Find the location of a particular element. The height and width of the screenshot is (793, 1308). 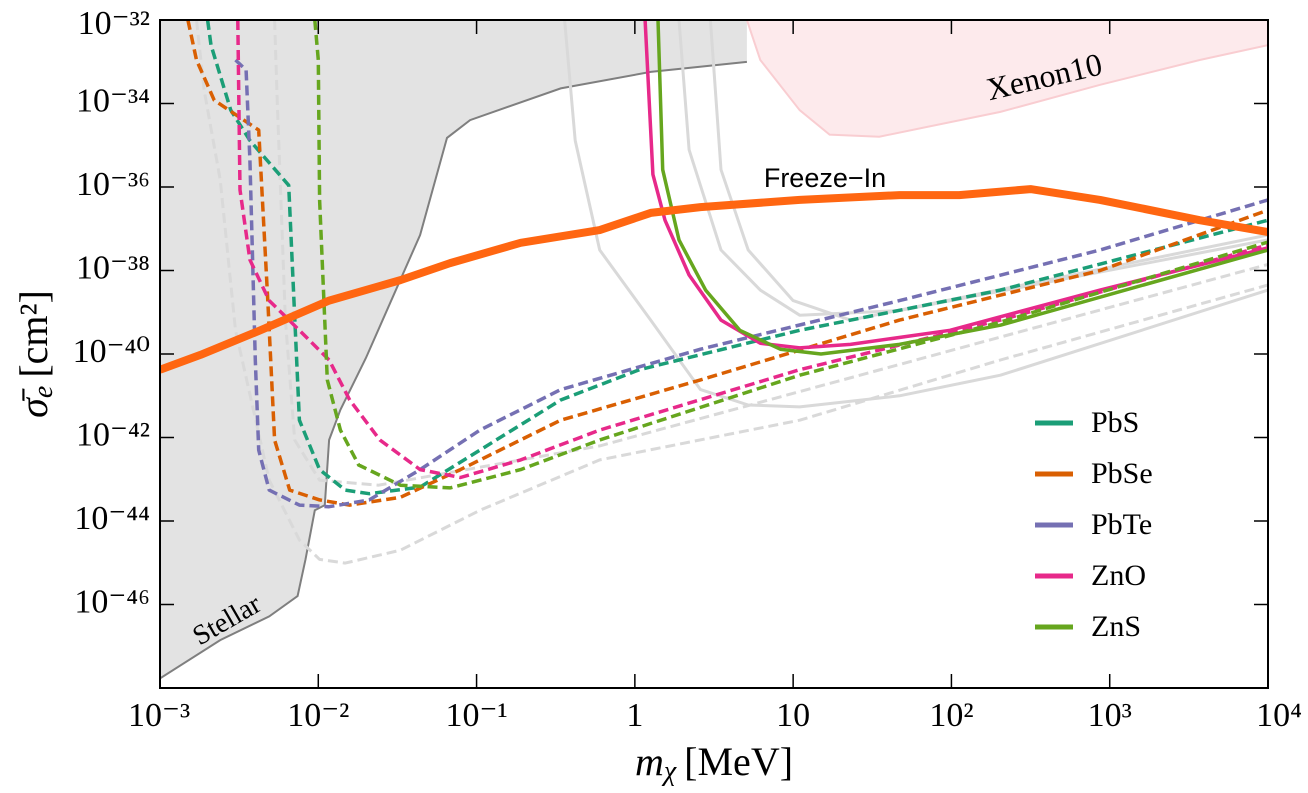

y-axis-label: σ̄e[cm²] is located at coordinates (35, 354).